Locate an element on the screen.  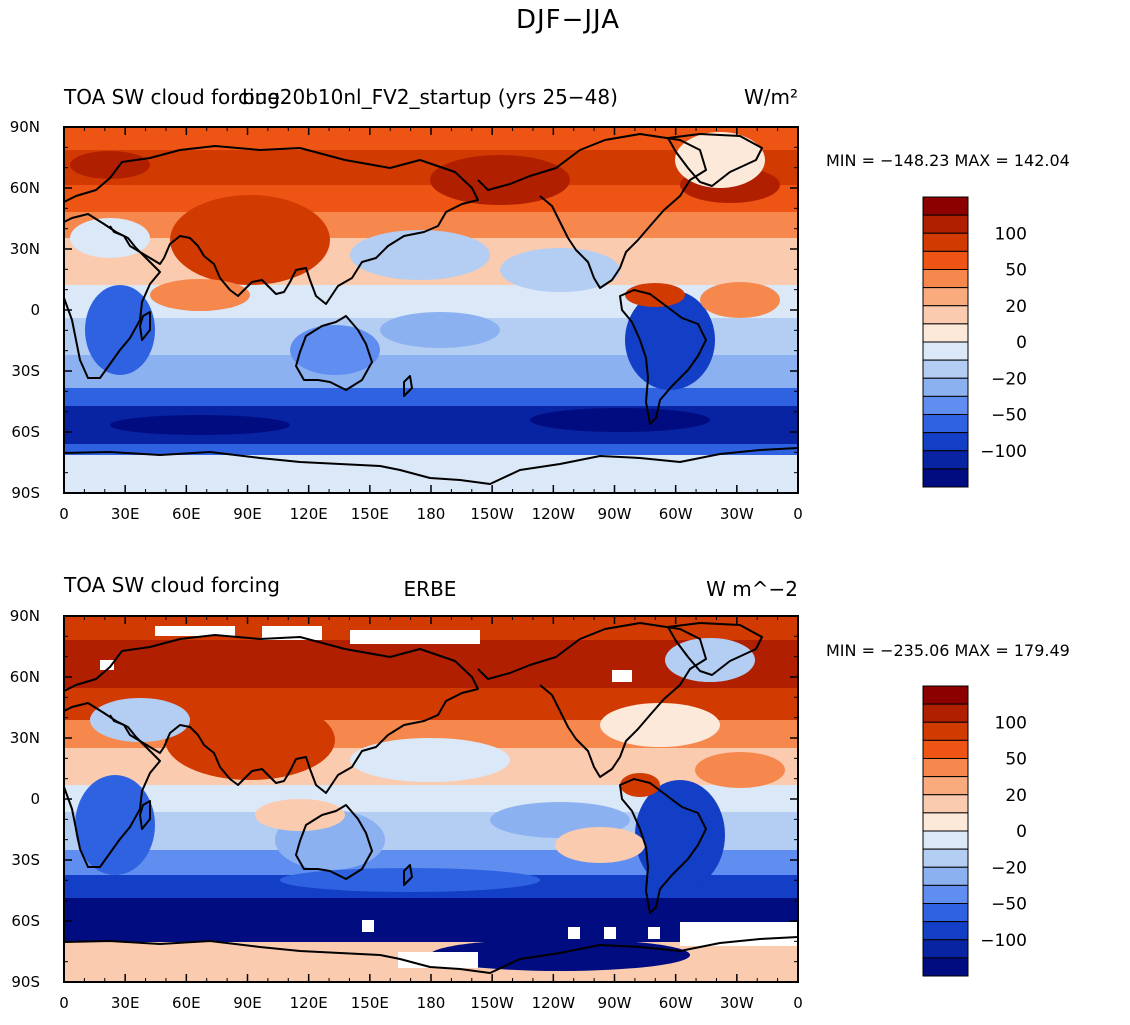
min-max-label: MIN = −235.06 MAX = 179.49 is located at coordinates (948, 650).